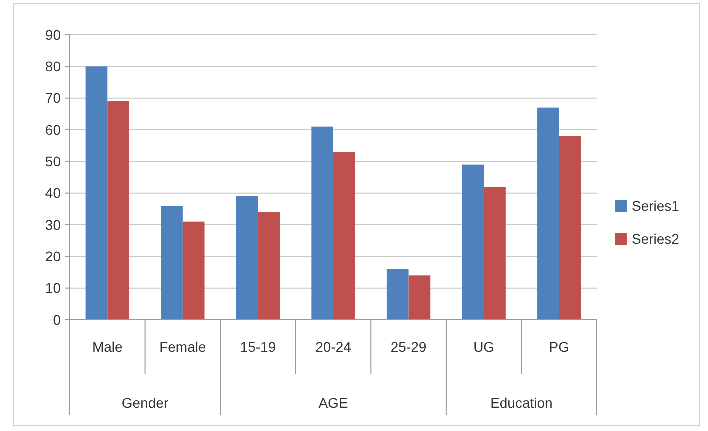 The height and width of the screenshot is (431, 708). Describe the element at coordinates (559, 347) in the screenshot. I see `x-tick-label: PG` at that location.